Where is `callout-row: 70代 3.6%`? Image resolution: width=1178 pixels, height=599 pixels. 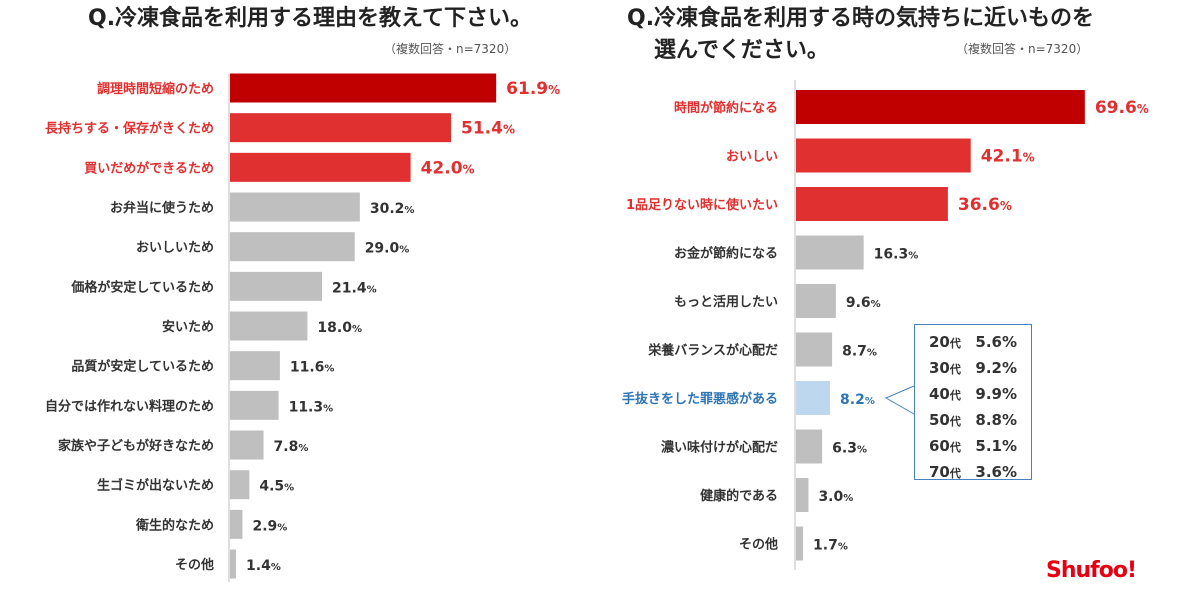 callout-row: 70代 3.6% is located at coordinates (980, 472).